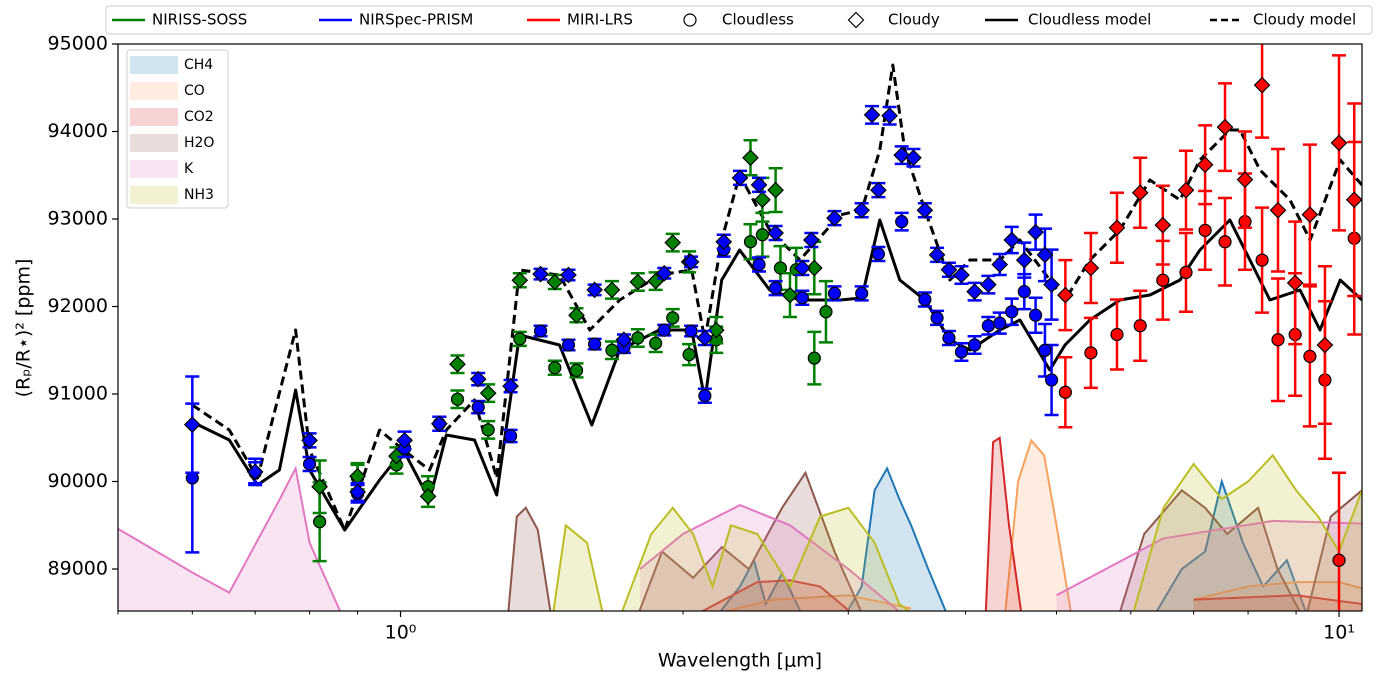  I want to click on y-tick-label: 89000, so click(78, 569).